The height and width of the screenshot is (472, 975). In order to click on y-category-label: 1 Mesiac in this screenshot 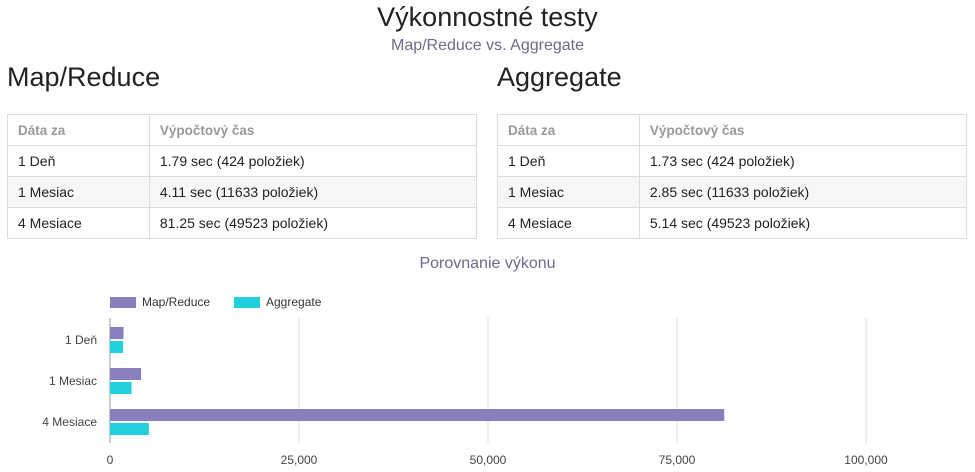, I will do `click(73, 381)`.